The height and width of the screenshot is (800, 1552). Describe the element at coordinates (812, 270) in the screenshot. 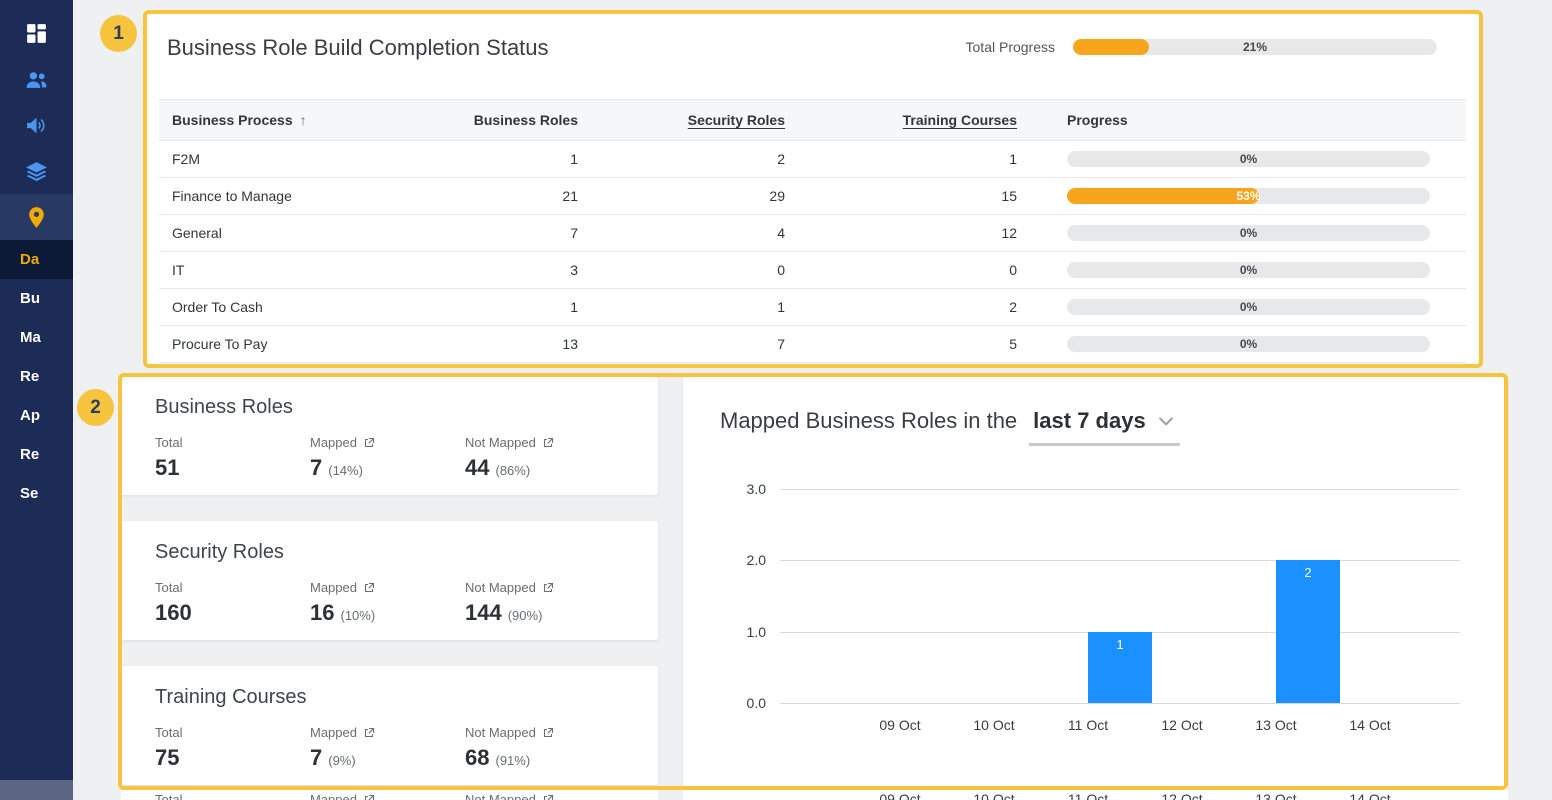

I see `table-row: IT 3 0 0 0%` at that location.